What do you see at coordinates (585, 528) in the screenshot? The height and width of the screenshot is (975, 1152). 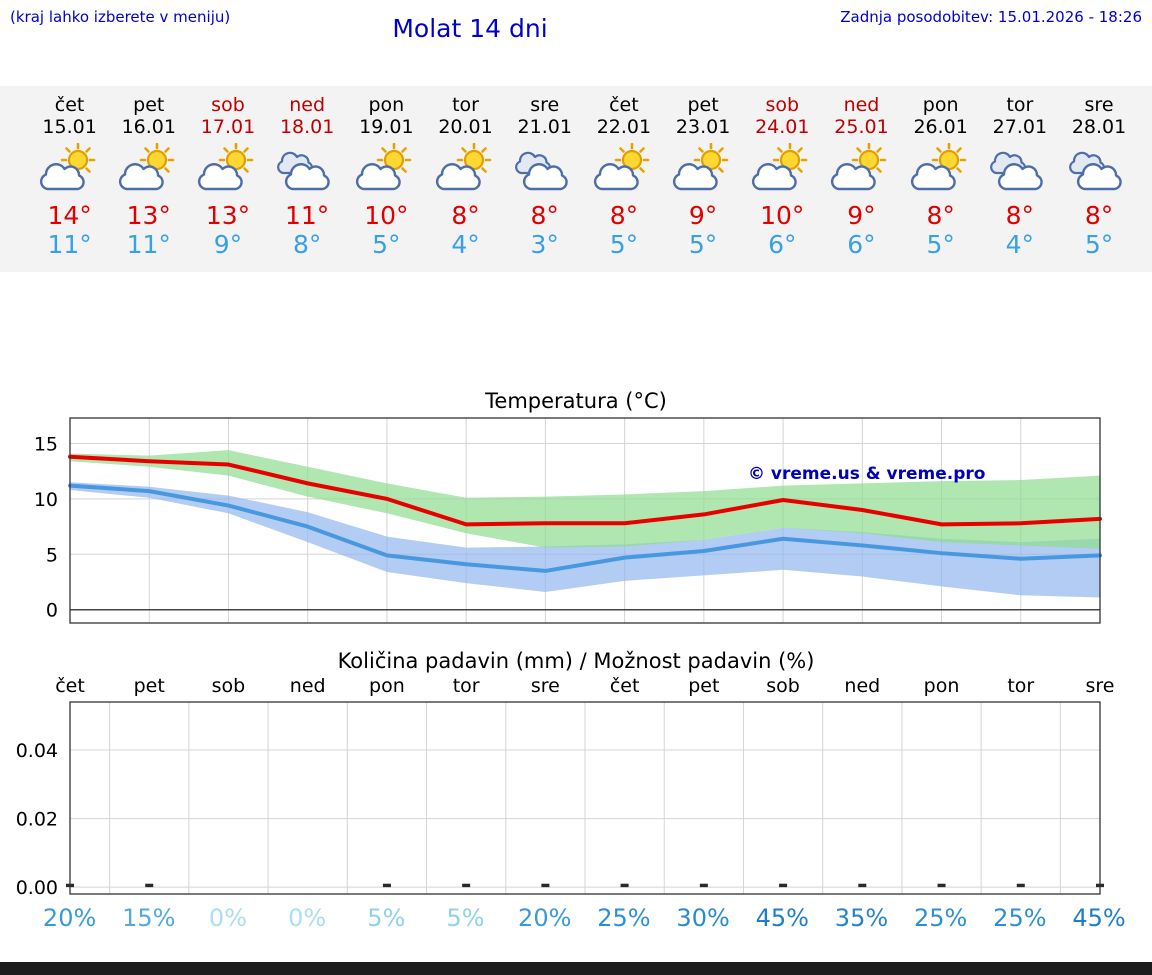 I see `low-temp-line` at bounding box center [585, 528].